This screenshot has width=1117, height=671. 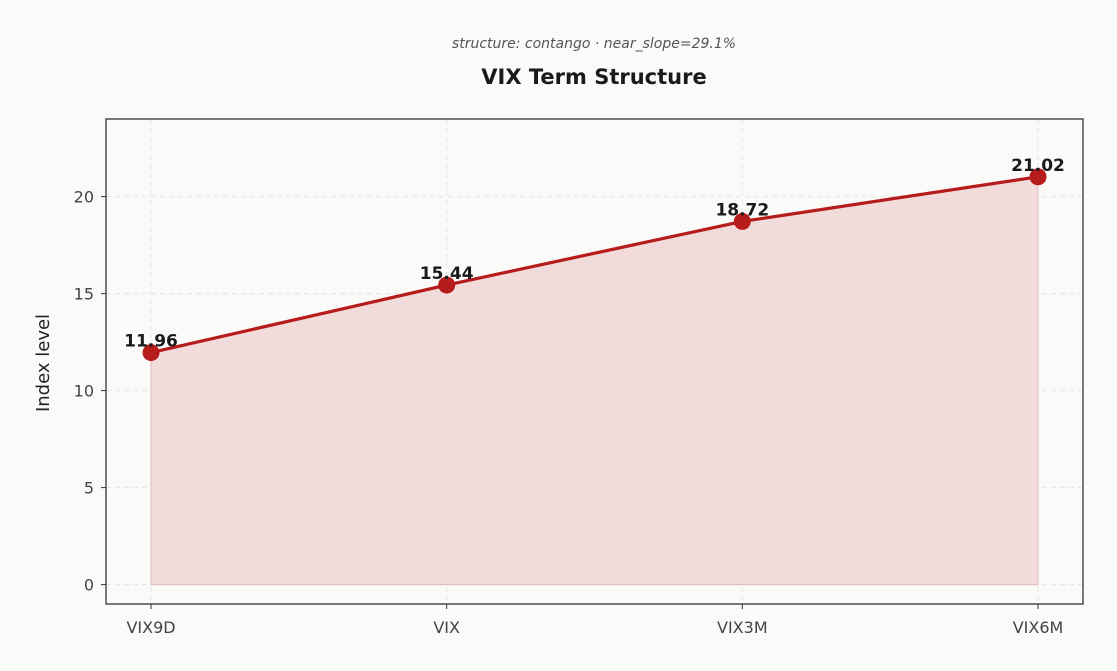 I want to click on data-label: 11.96, so click(x=151, y=342).